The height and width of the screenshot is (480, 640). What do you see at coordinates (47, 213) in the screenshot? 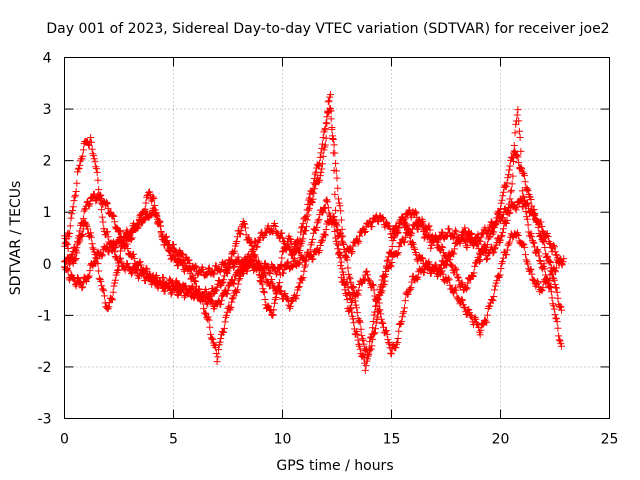
I see `y-tick-label: 1` at bounding box center [47, 213].